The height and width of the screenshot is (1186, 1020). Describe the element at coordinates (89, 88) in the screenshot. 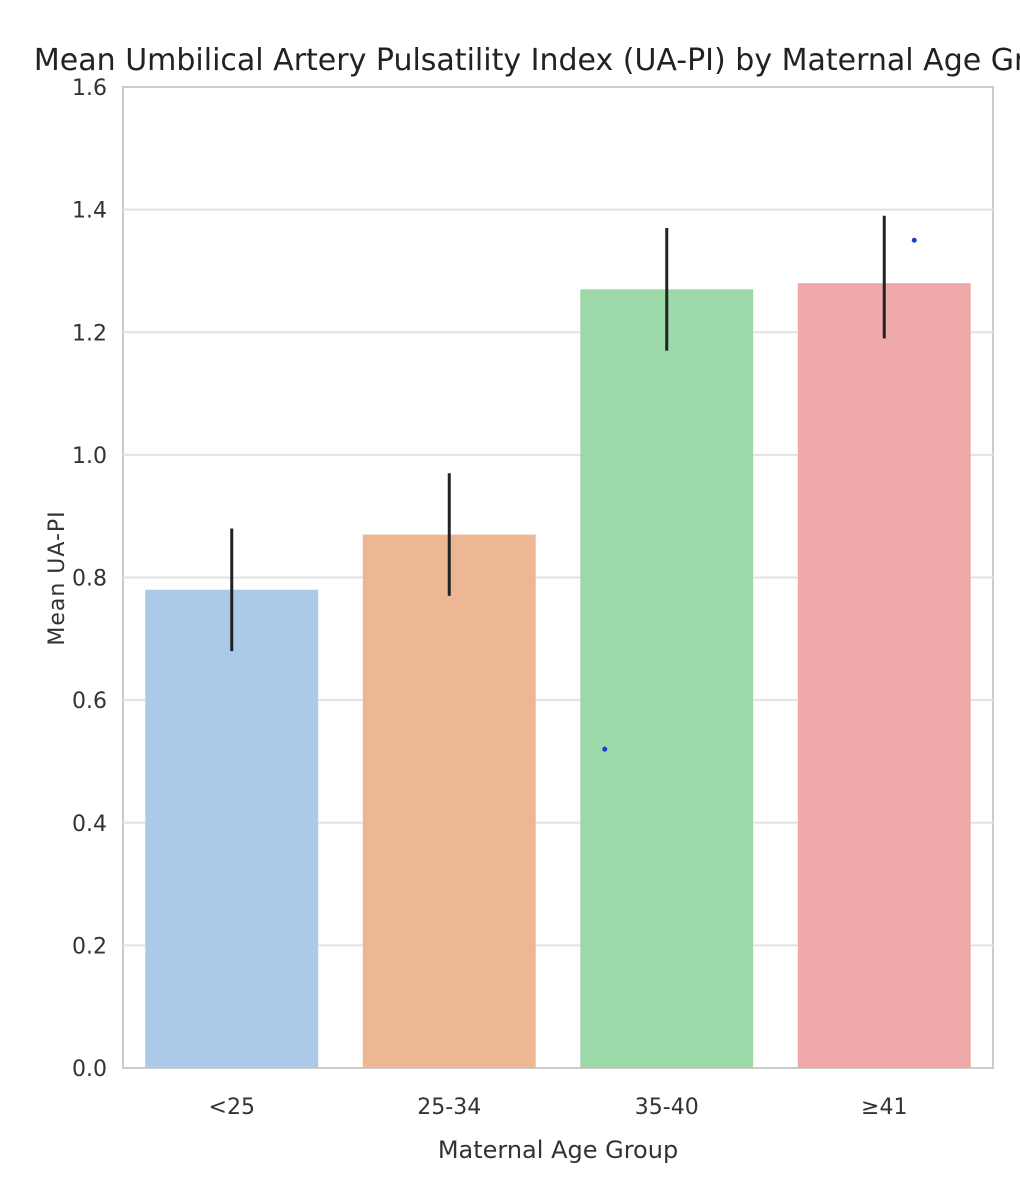

I see `y-tick-label: 1.6` at that location.